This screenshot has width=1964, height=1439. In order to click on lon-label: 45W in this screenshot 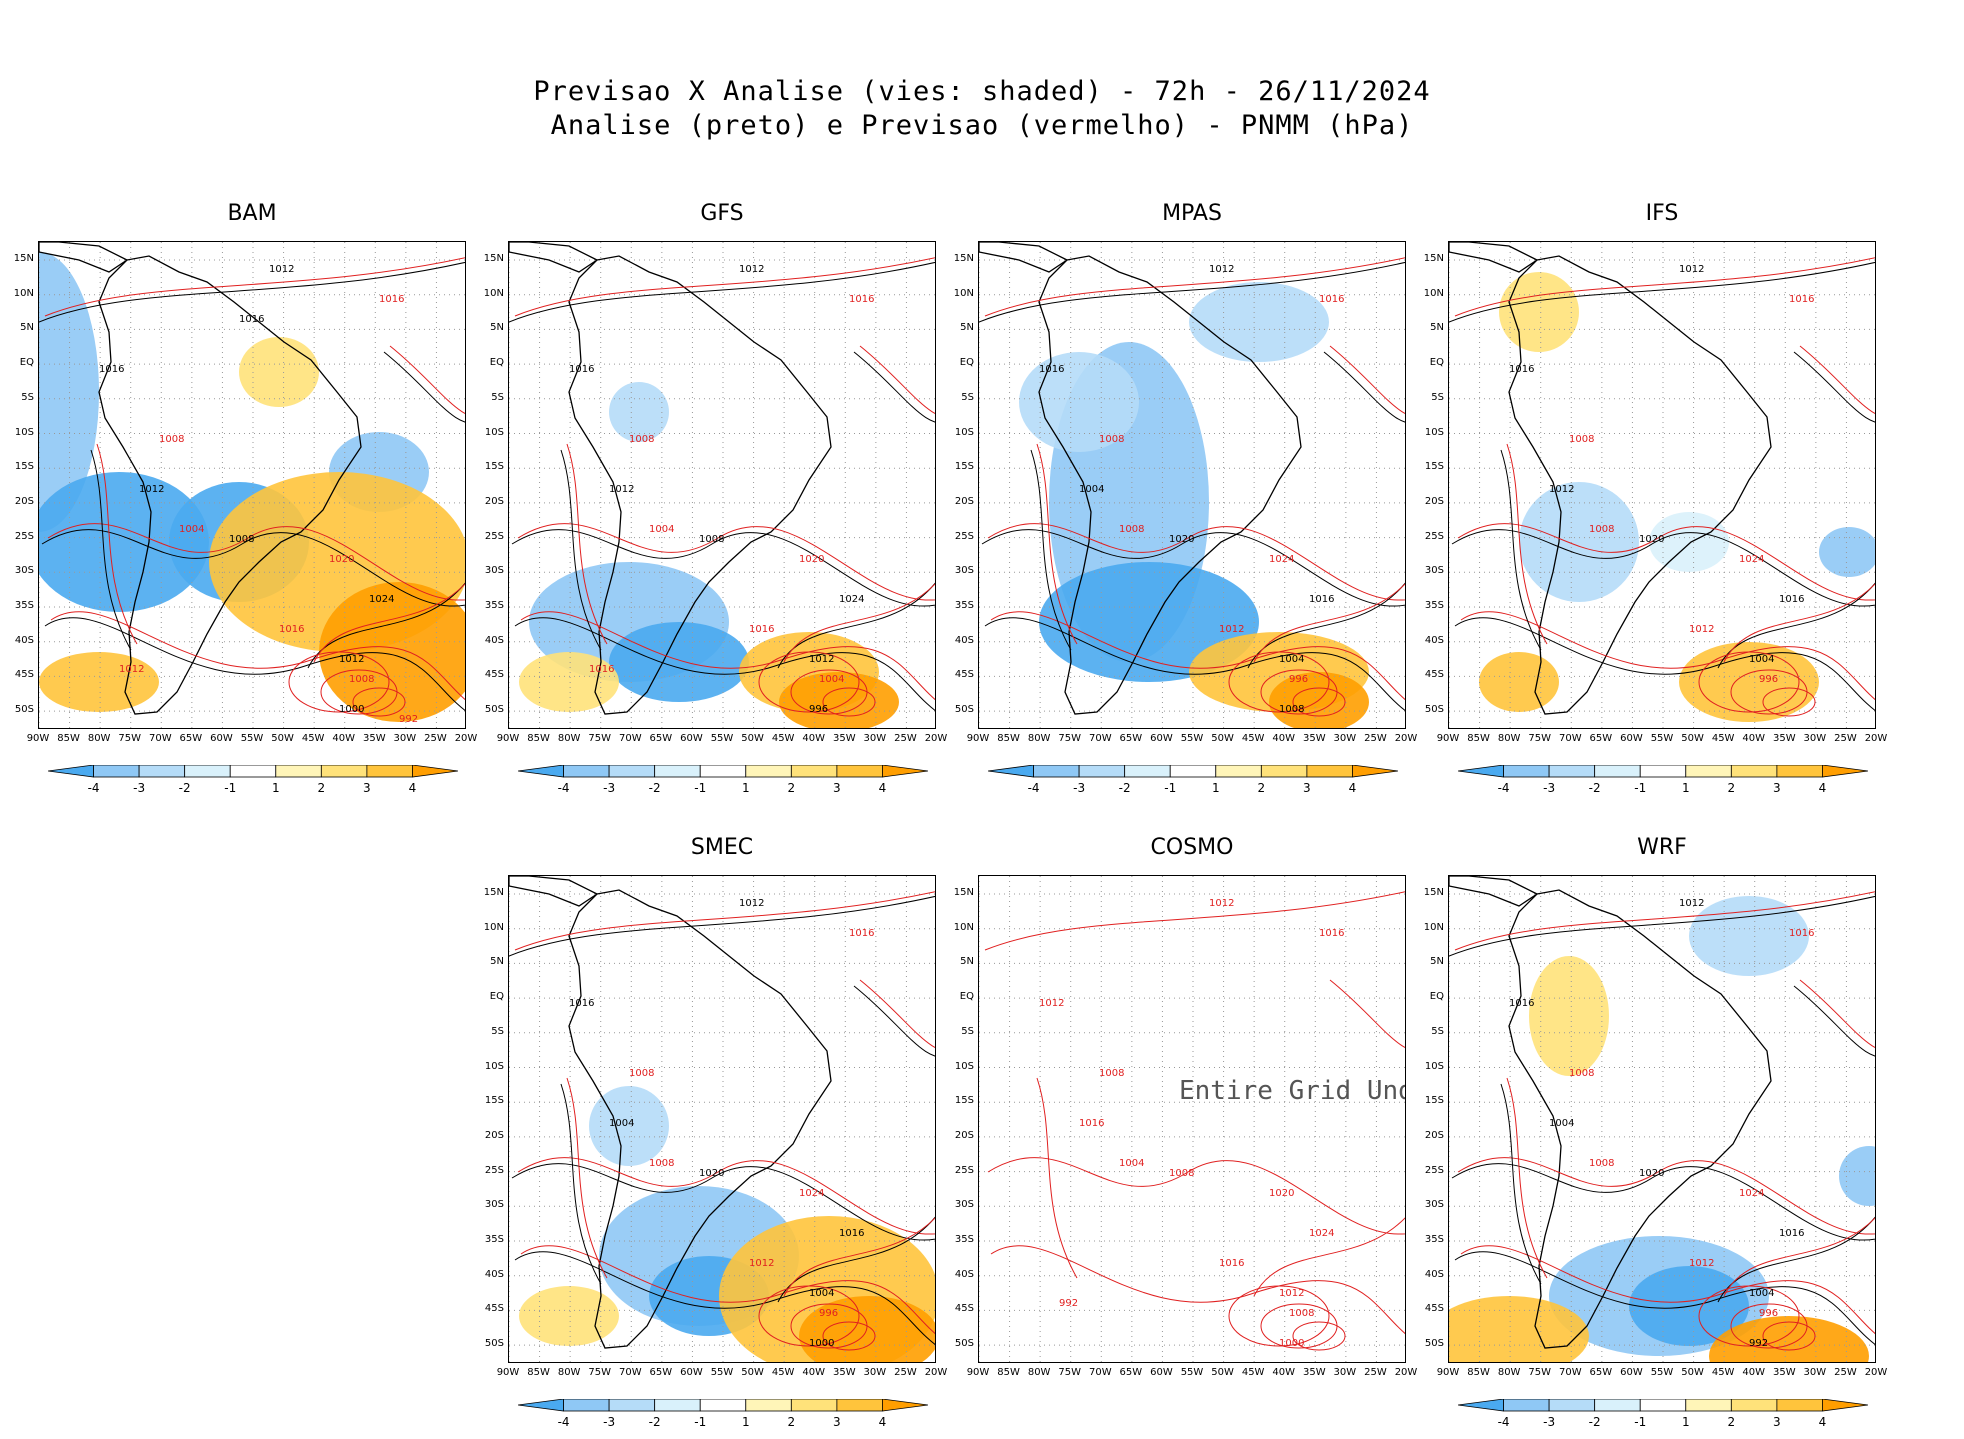, I will do `click(1723, 1372)`.